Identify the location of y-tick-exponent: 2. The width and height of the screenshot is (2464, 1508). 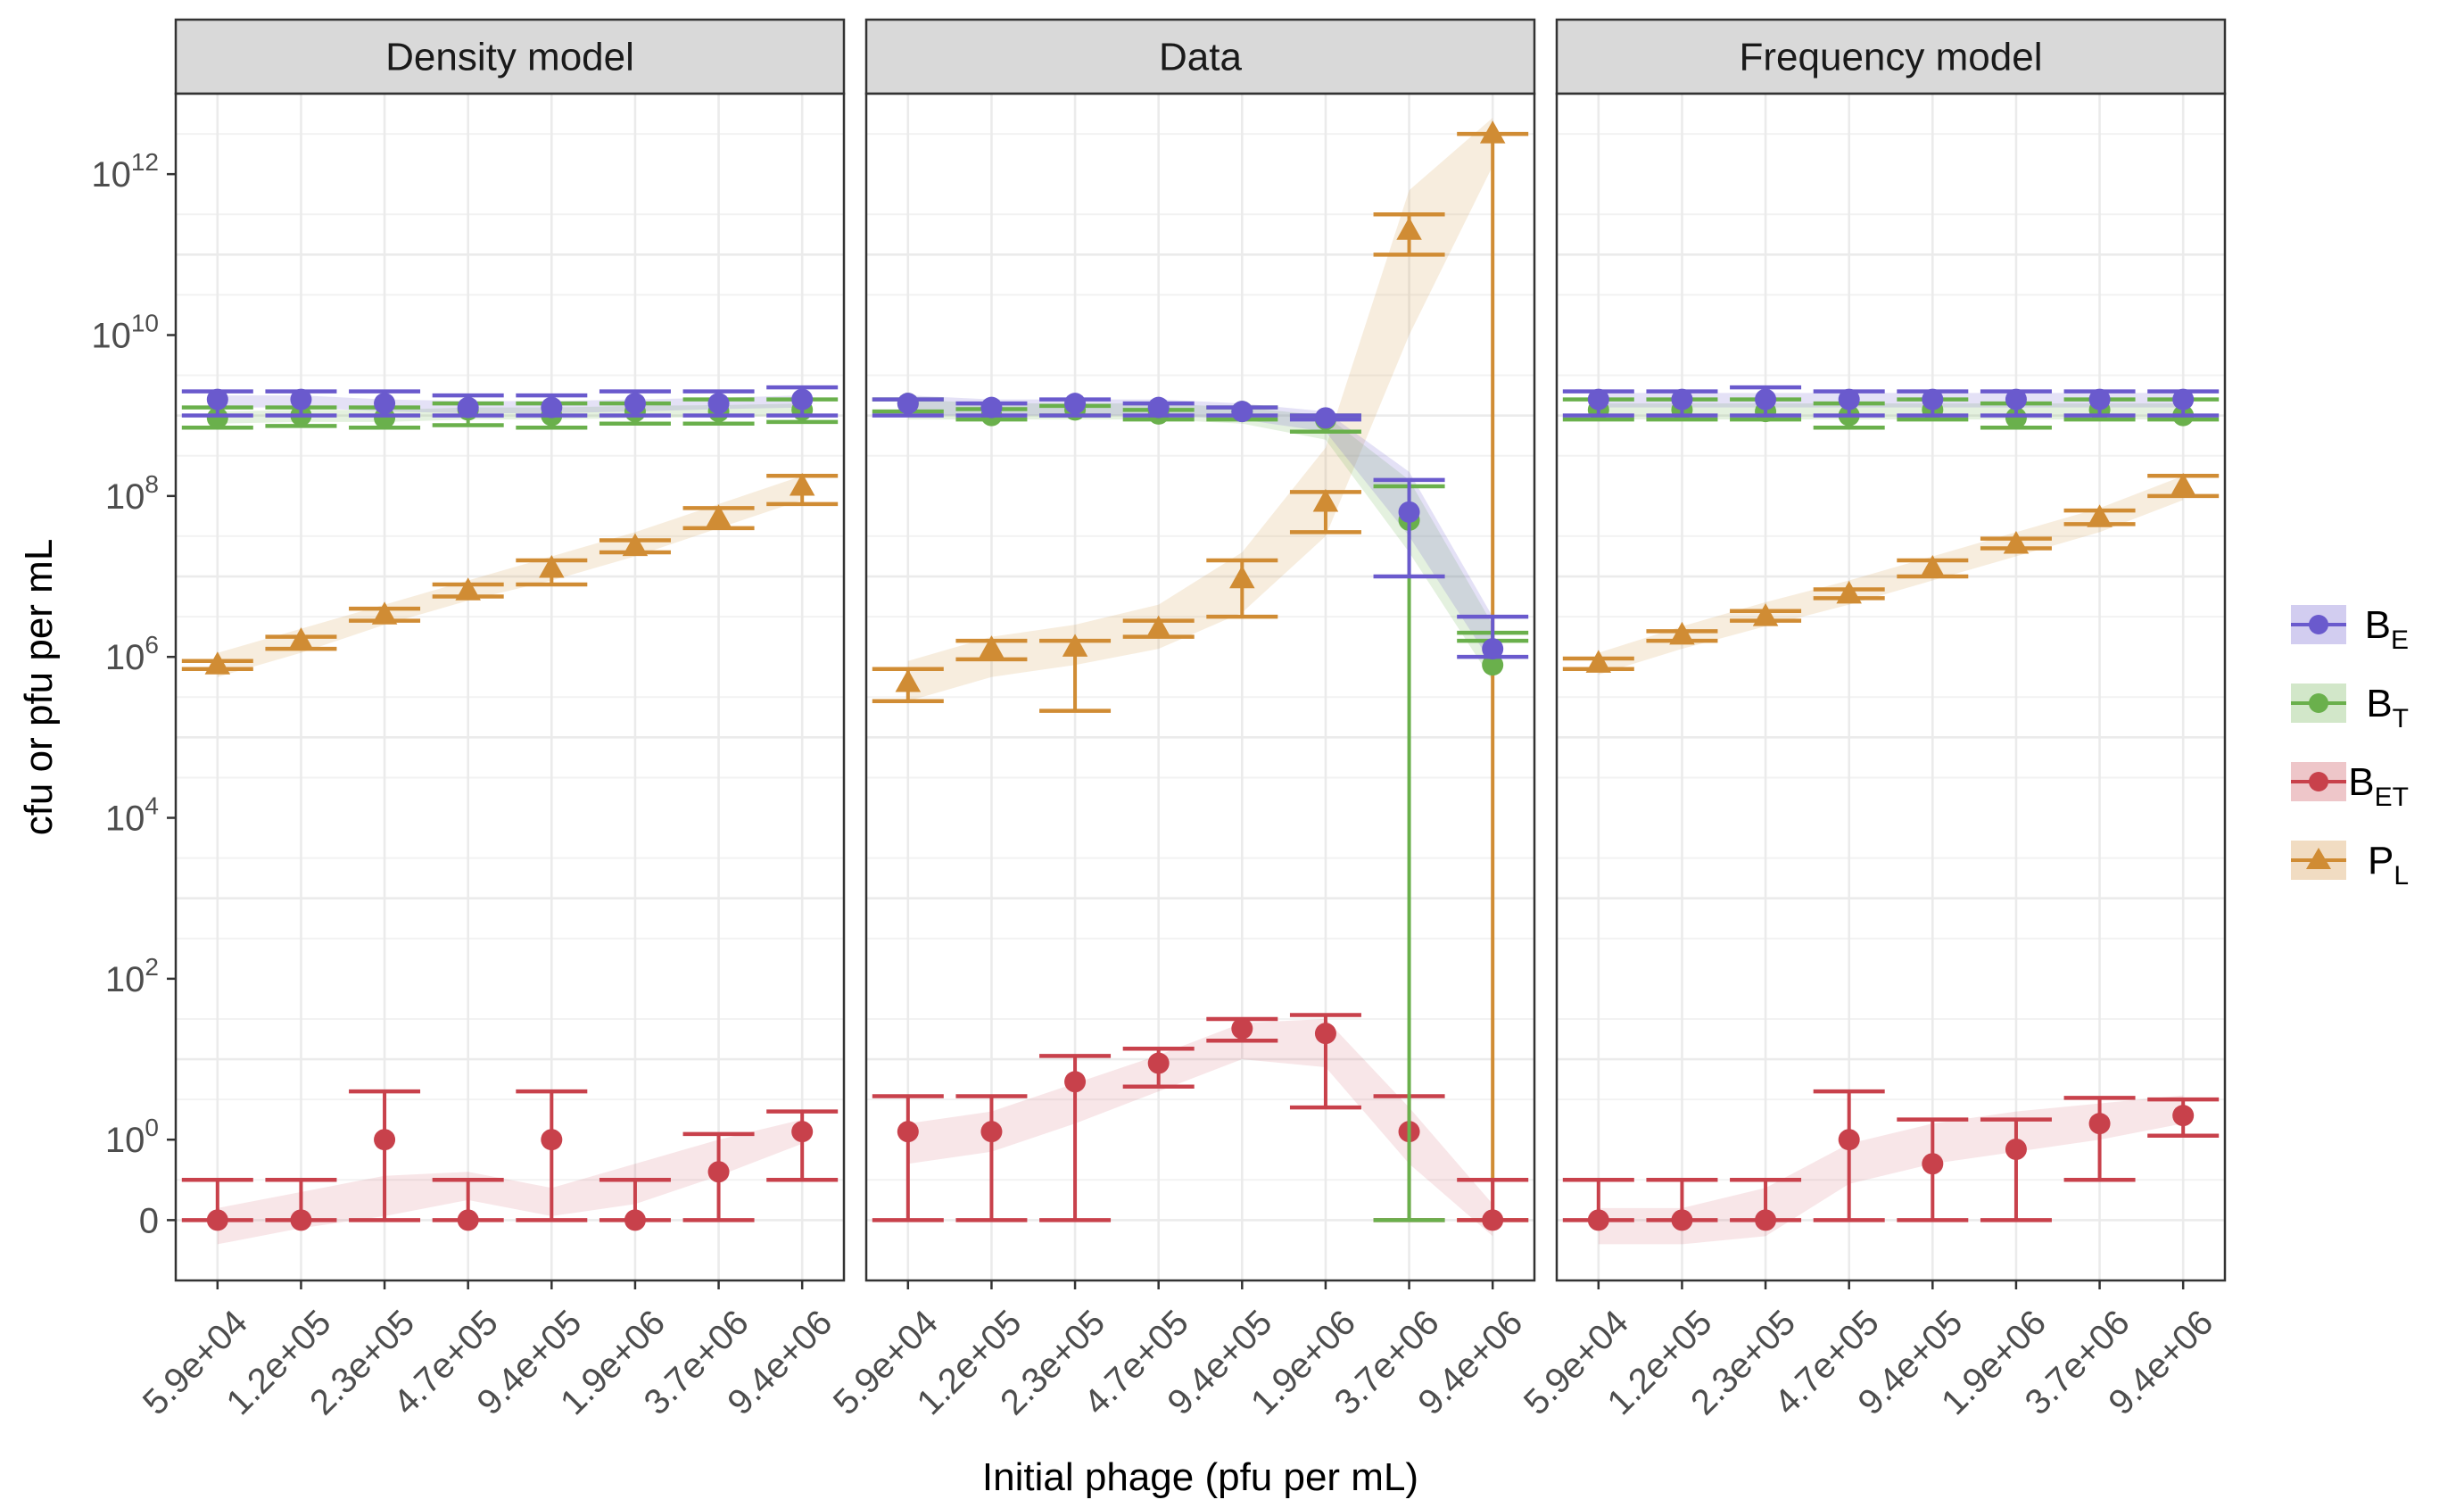
(152, 967).